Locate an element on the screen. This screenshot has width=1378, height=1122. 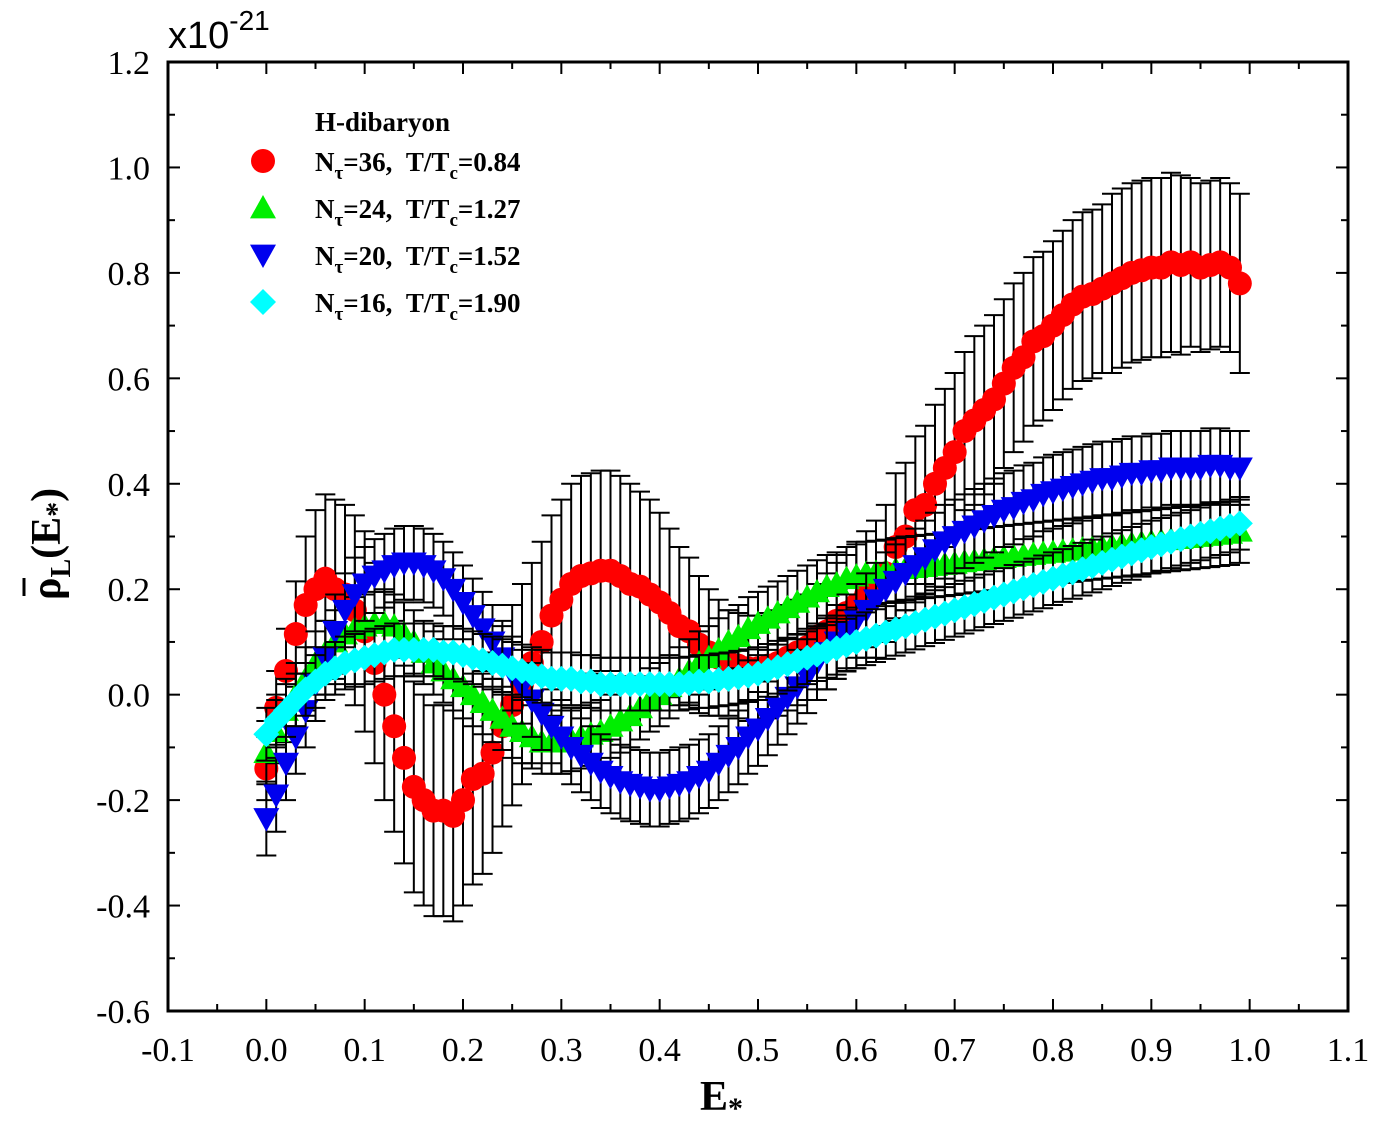
x-tick-label: -0.1 is located at coordinates (168, 1050).